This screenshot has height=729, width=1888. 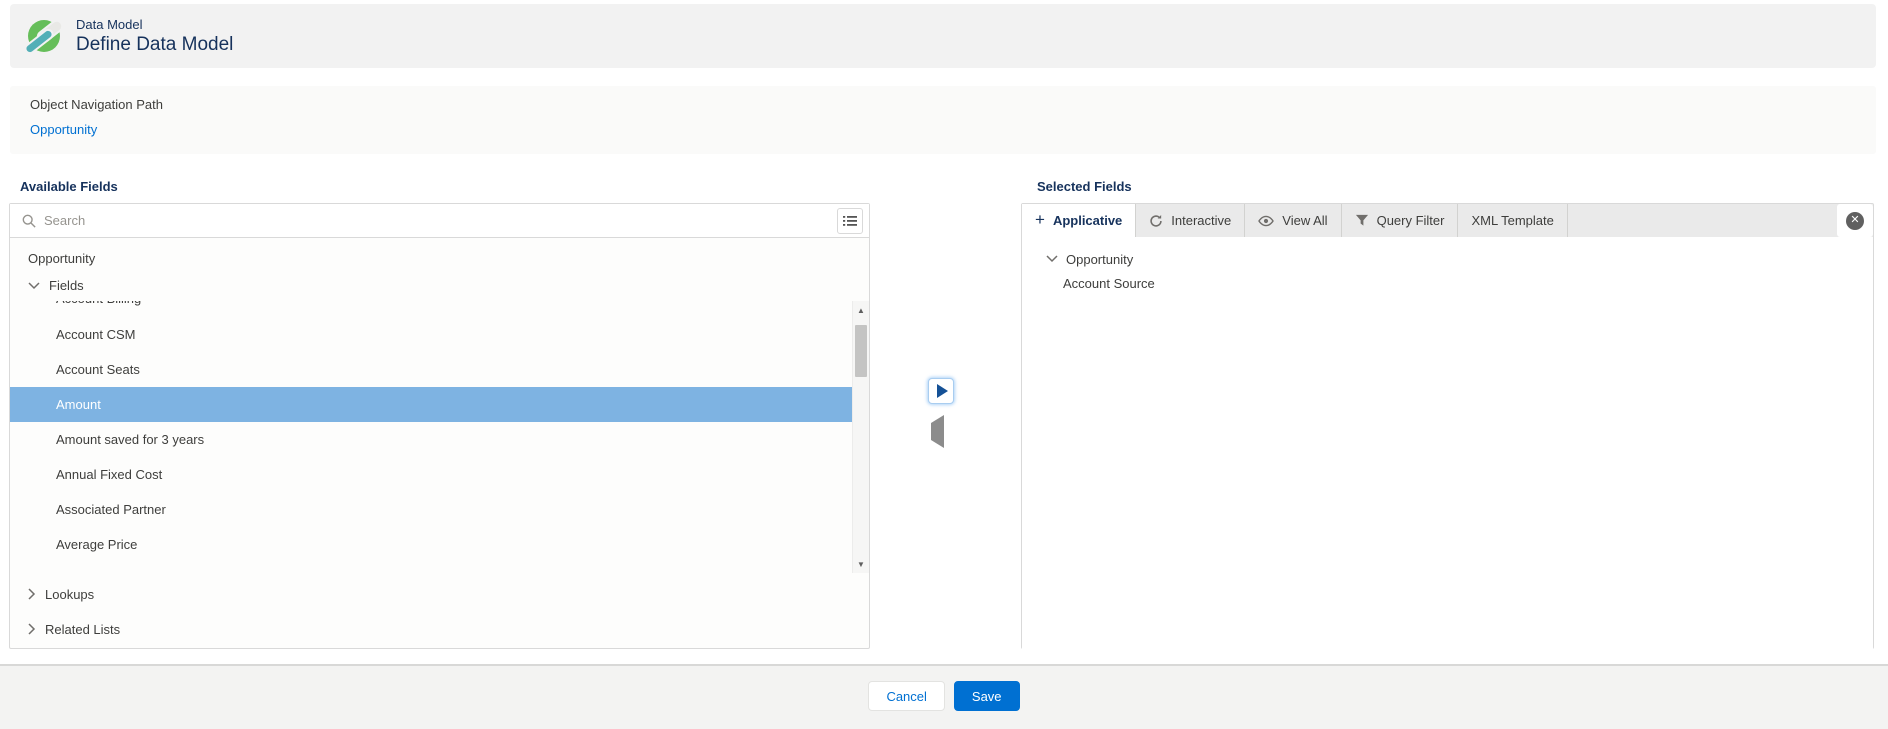 I want to click on move-right-button, so click(x=941, y=391).